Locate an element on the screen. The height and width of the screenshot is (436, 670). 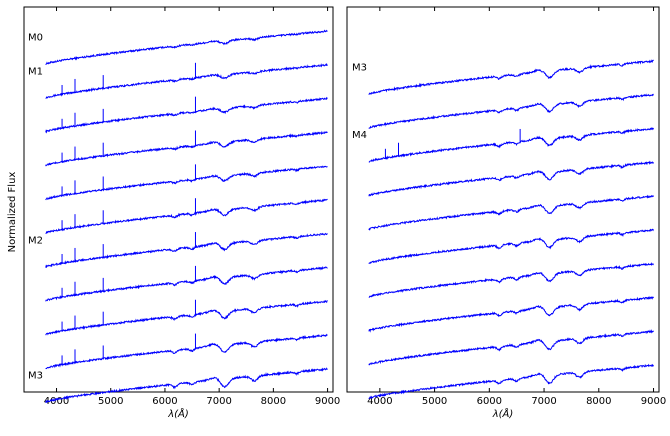
spectral-type-label: M4 is located at coordinates (359, 135).